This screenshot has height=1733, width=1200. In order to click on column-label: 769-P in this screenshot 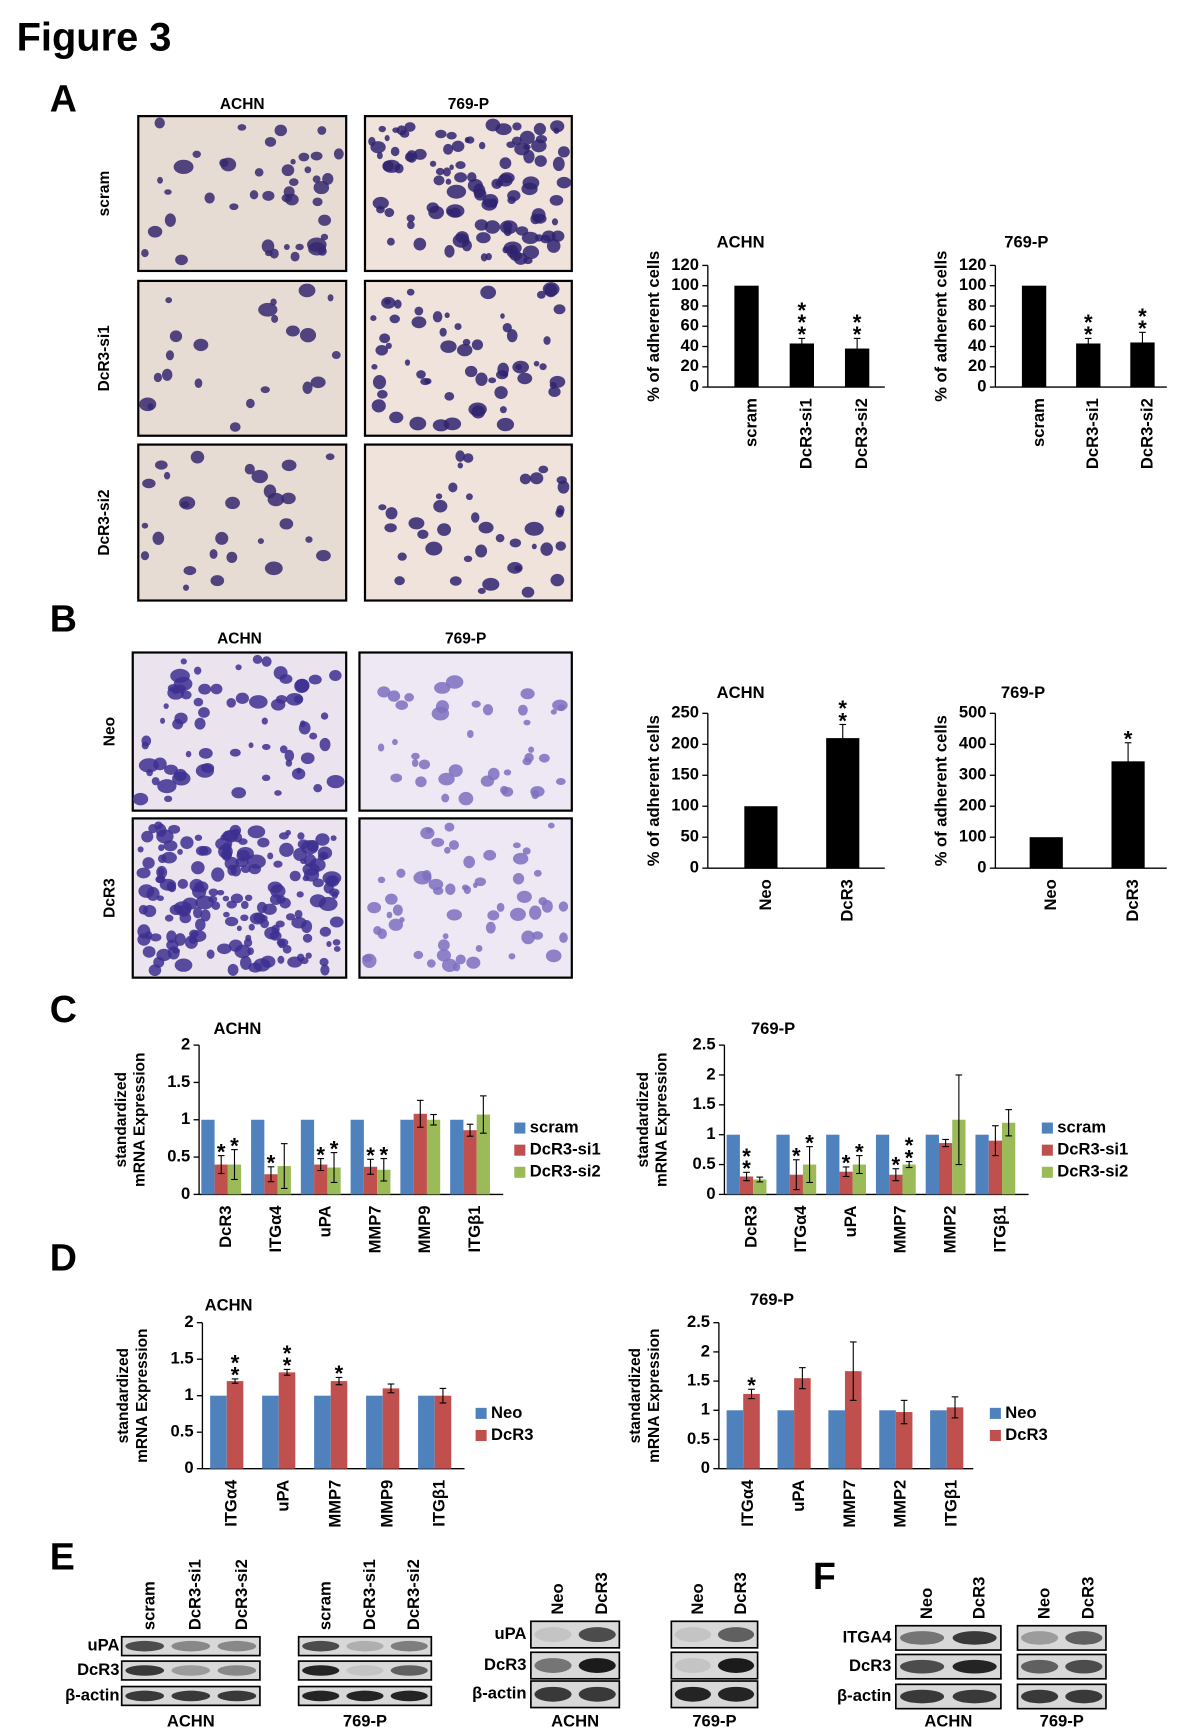, I will do `click(468, 104)`.